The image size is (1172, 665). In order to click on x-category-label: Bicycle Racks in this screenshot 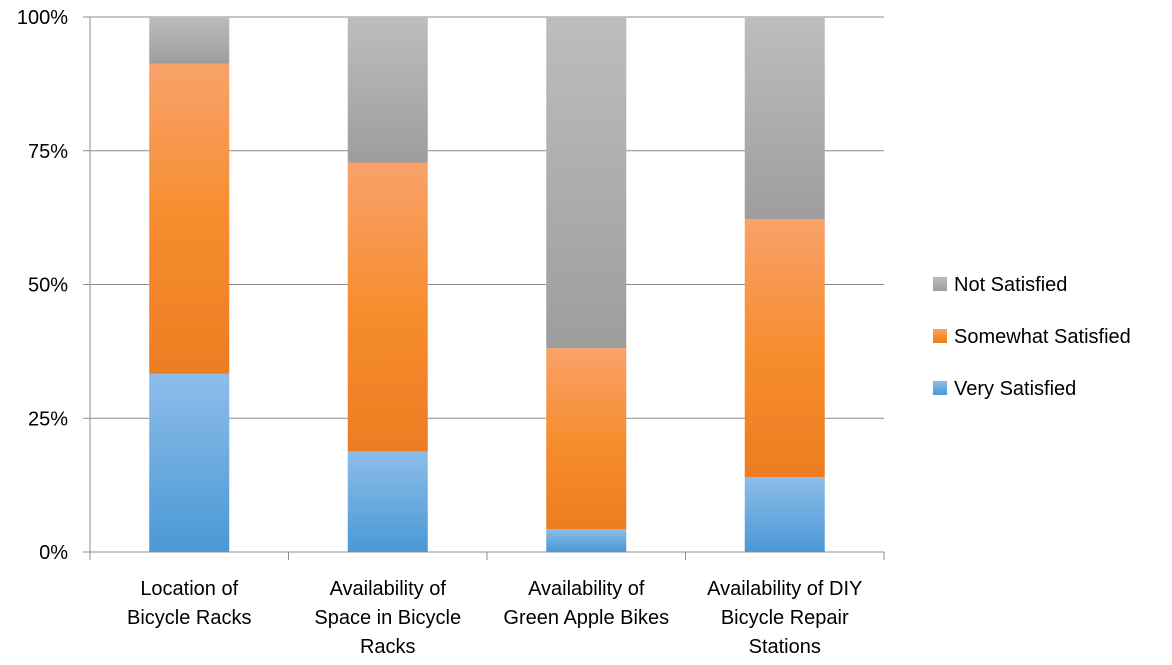, I will do `click(189, 618)`.